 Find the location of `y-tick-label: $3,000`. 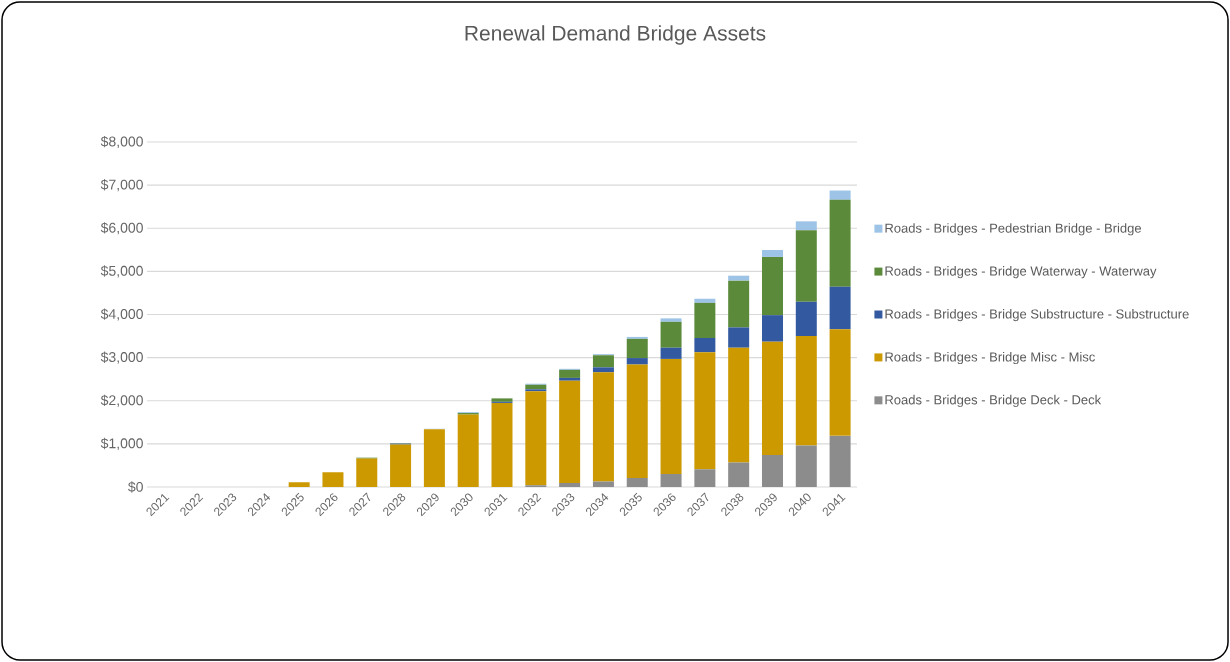

y-tick-label: $3,000 is located at coordinates (121, 357).